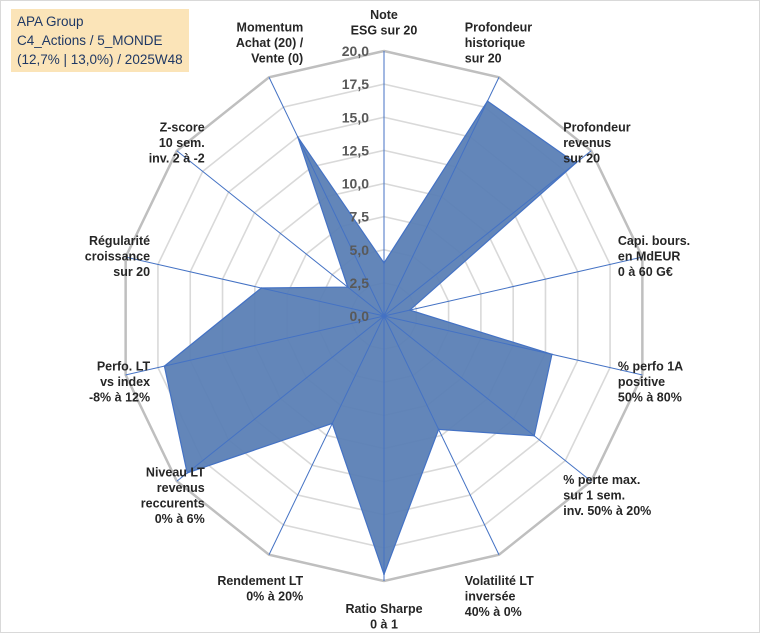 This screenshot has height=633, width=760. I want to click on axis-label: Momentum Achat (20) / Vente (0), so click(270, 43).